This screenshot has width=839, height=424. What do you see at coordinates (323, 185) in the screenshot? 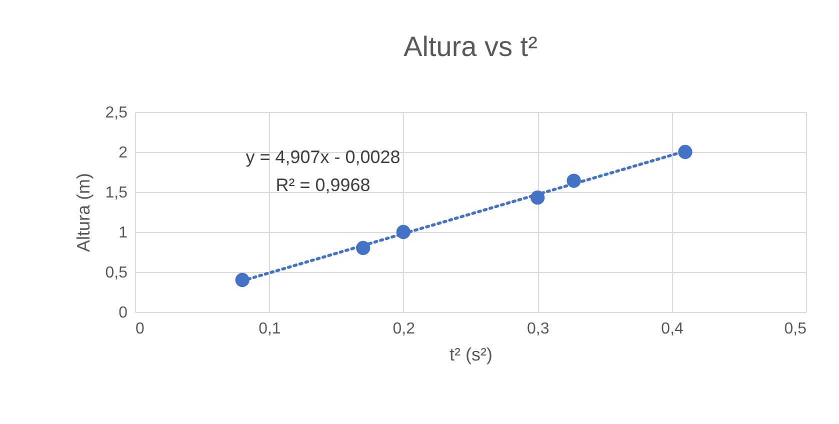
I see `annotation: R² = 0,9968` at bounding box center [323, 185].